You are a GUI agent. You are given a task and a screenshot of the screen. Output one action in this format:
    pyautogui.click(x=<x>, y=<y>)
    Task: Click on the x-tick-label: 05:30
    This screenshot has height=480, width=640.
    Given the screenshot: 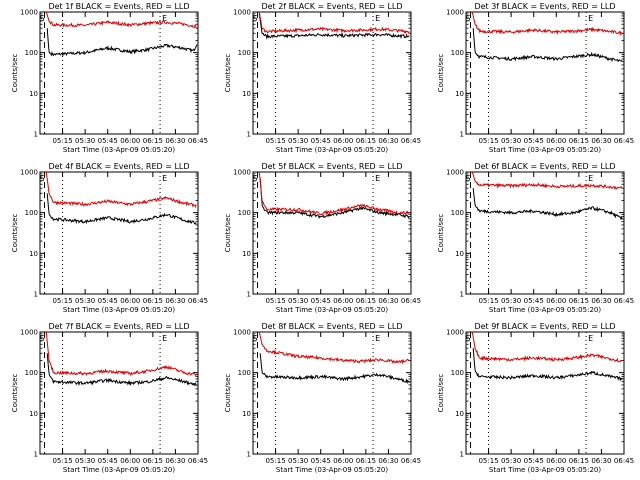 What is the action you would take?
    pyautogui.click(x=511, y=301)
    